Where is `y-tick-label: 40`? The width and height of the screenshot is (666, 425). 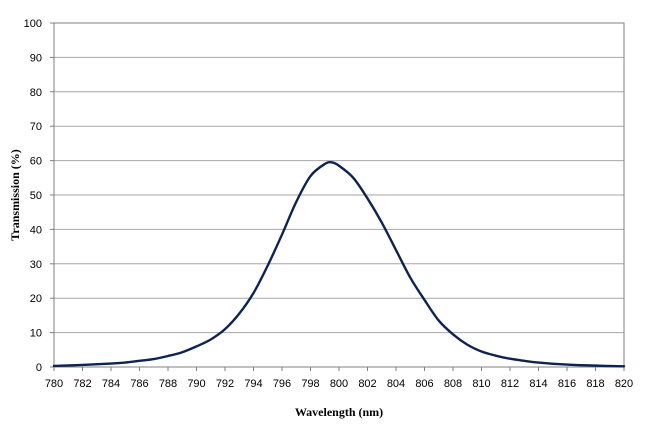 y-tick-label: 40 is located at coordinates (36, 230).